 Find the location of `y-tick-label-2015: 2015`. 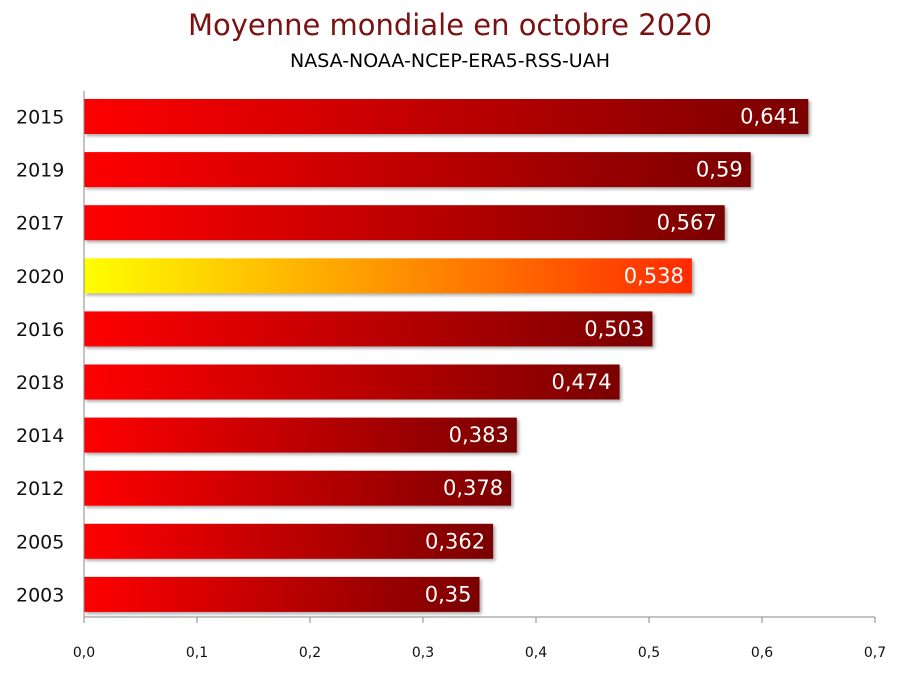

y-tick-label-2015: 2015 is located at coordinates (40, 118).